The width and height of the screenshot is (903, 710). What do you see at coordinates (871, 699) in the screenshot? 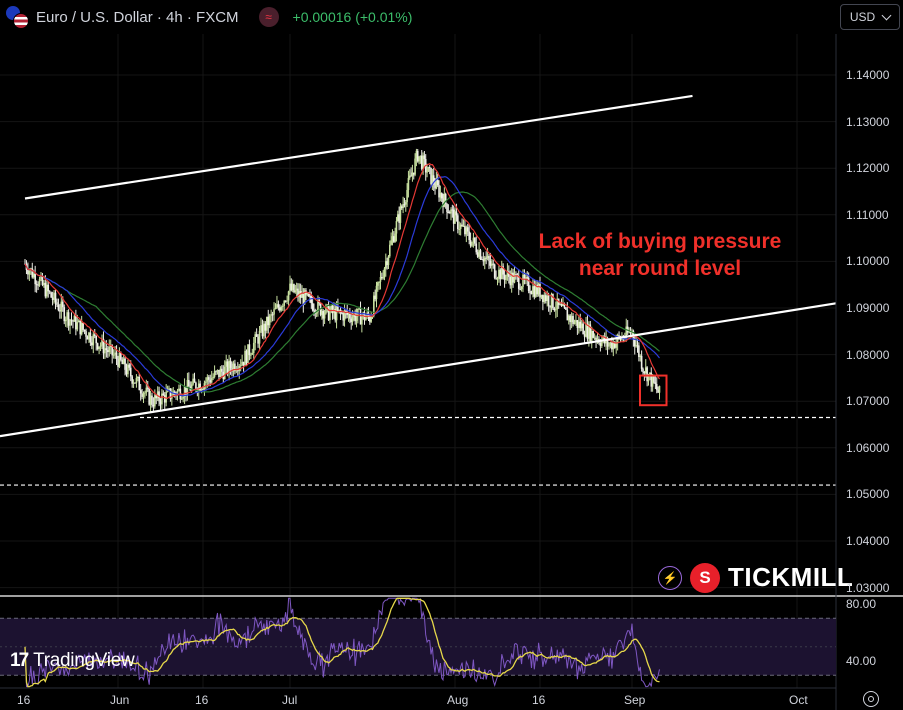
I see `settings-gear-icon` at bounding box center [871, 699].